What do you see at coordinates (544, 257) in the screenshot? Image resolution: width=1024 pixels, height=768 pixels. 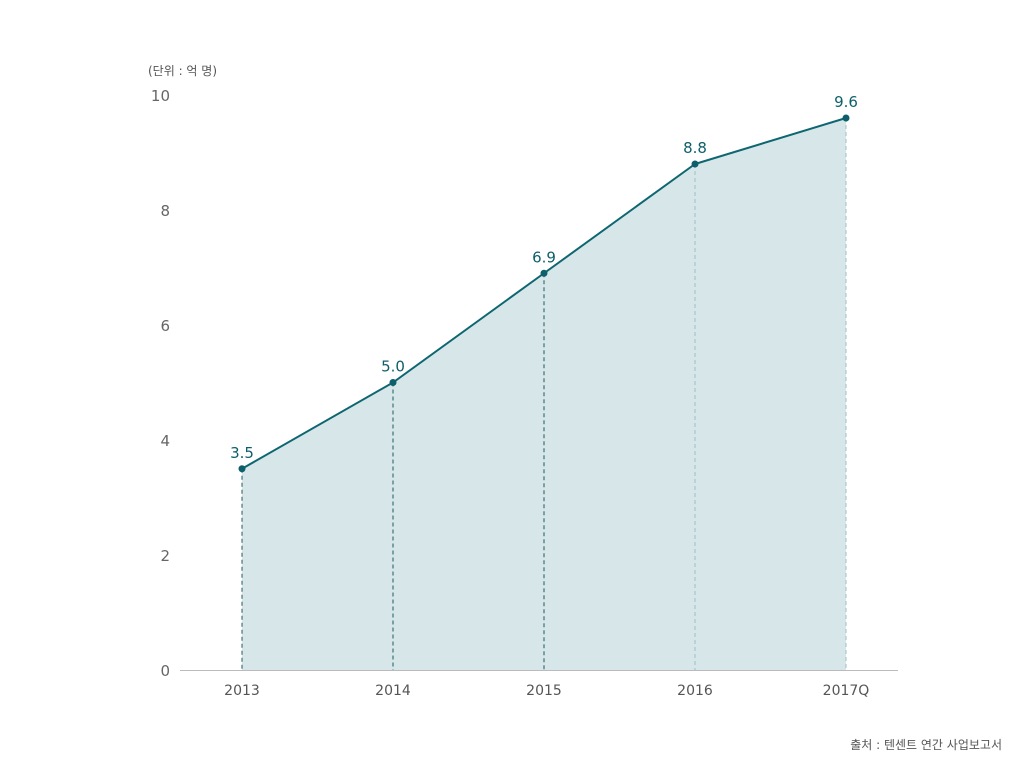 I see `data-label-2015: 6.9` at bounding box center [544, 257].